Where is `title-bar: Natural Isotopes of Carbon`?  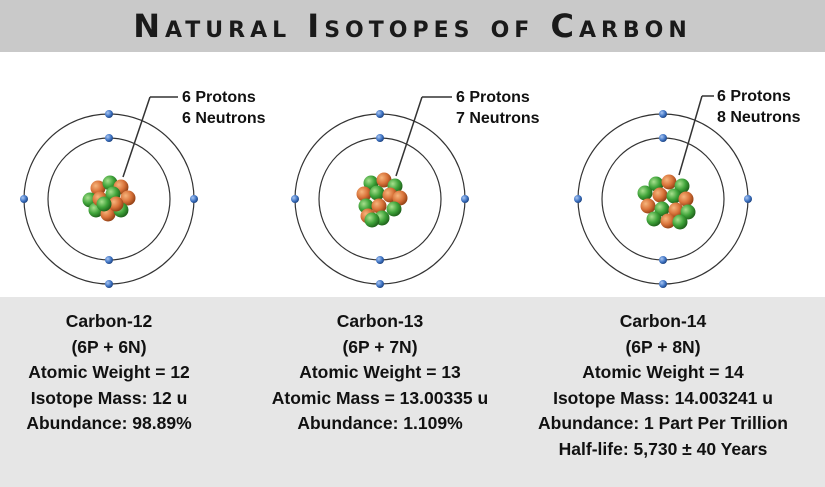 title-bar: Natural Isotopes of Carbon is located at coordinates (412, 26).